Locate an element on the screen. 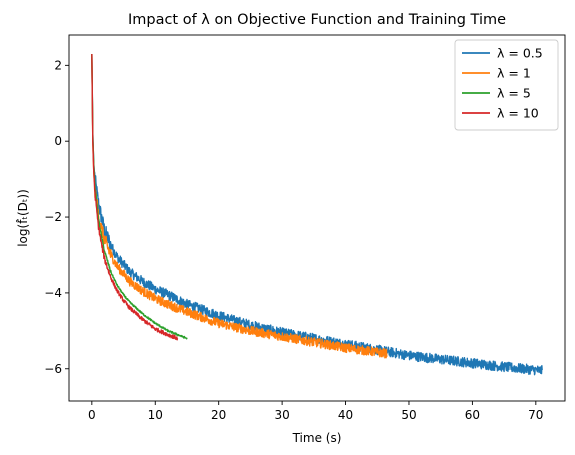 This screenshot has height=455, width=575. legend: λ = 0.5 λ = 1 λ = 5 λ = 10 is located at coordinates (506, 85).